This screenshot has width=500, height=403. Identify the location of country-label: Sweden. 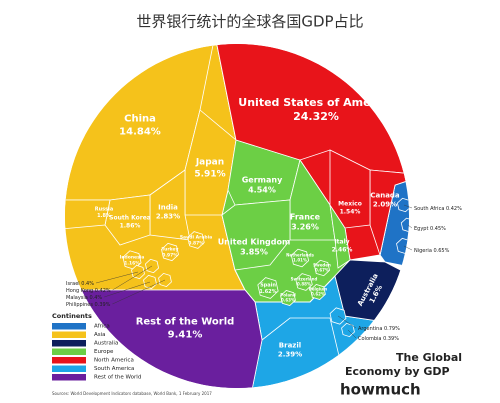
(322, 264).